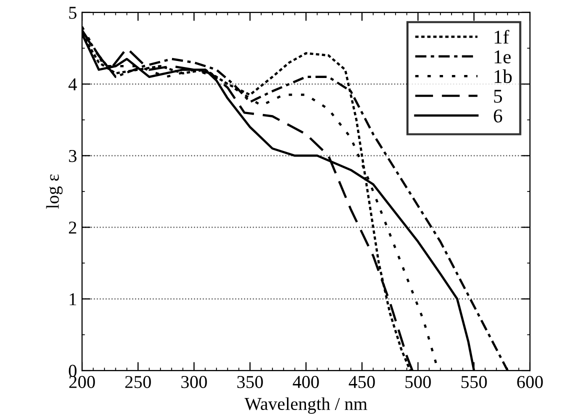 This screenshot has width=562, height=414. Describe the element at coordinates (502, 57) in the screenshot. I see `legend-label: 1e` at that location.